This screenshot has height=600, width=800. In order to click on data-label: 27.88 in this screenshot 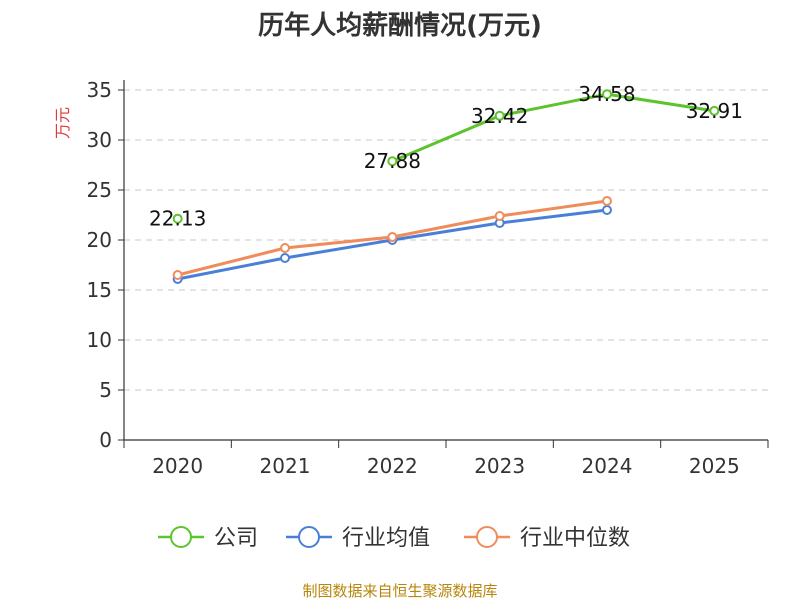, I will do `click(392, 161)`.